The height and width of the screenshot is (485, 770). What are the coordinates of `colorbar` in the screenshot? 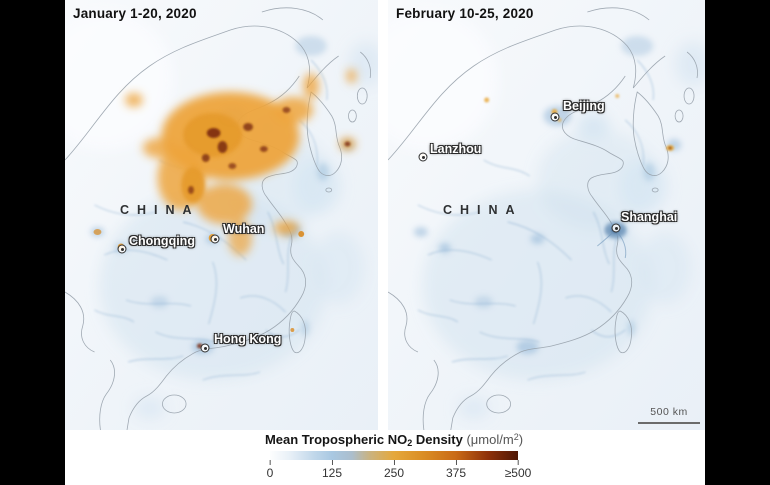 It's located at (394, 455).